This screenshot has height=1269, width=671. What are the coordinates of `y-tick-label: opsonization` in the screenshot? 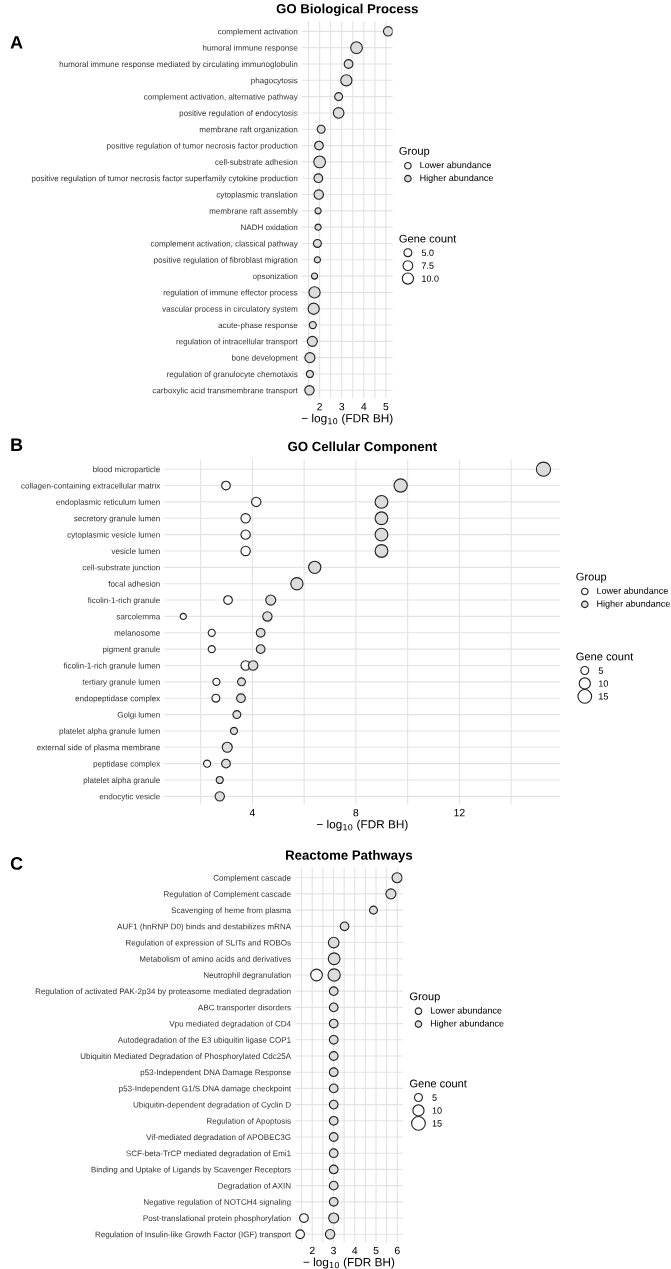 It's located at (275, 277).